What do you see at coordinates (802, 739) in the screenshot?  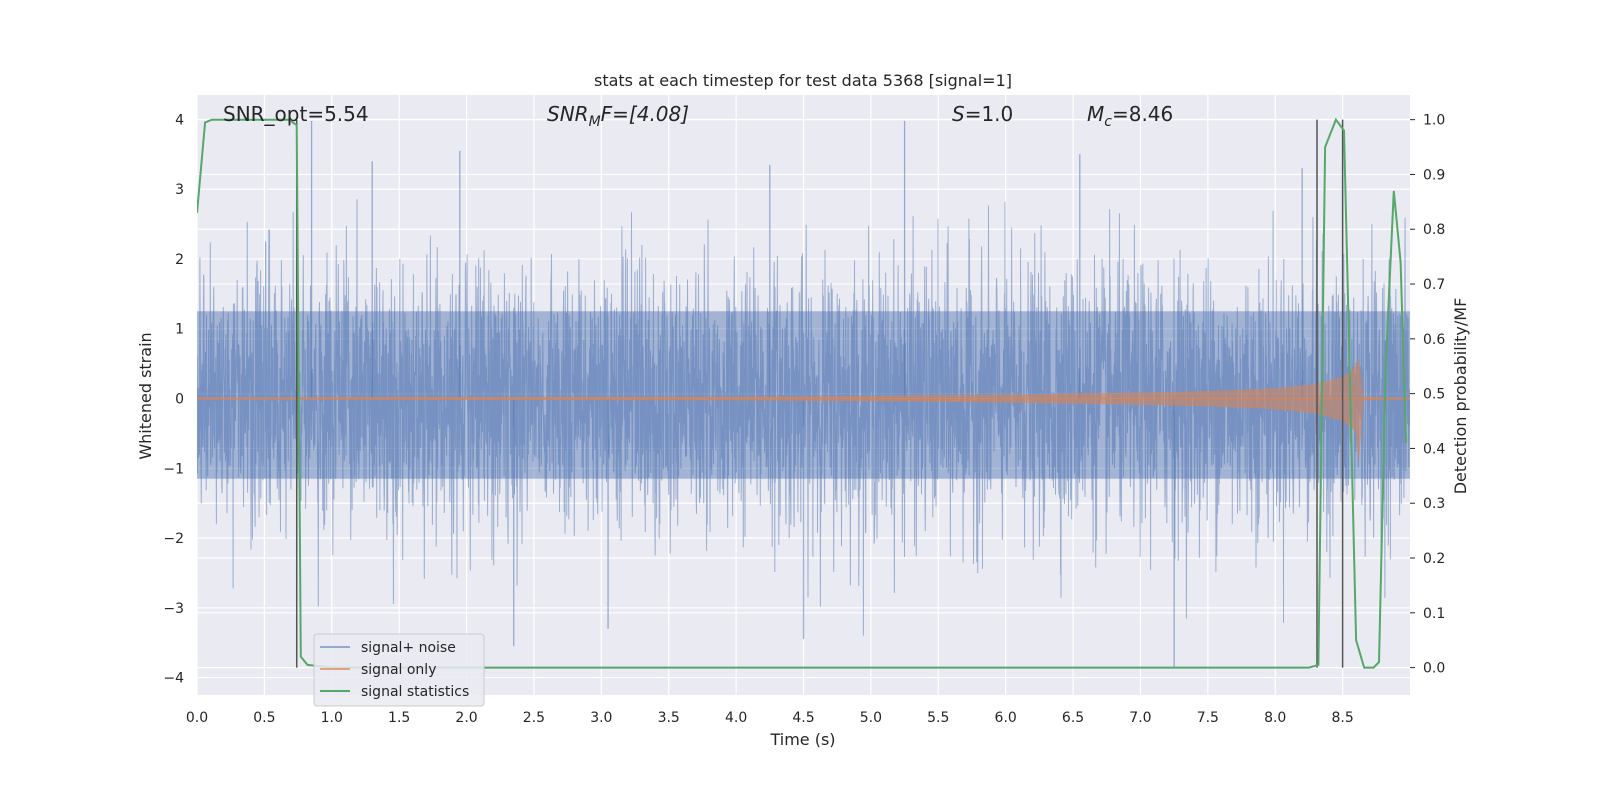 I see `x-axis-label: Time (s)` at bounding box center [802, 739].